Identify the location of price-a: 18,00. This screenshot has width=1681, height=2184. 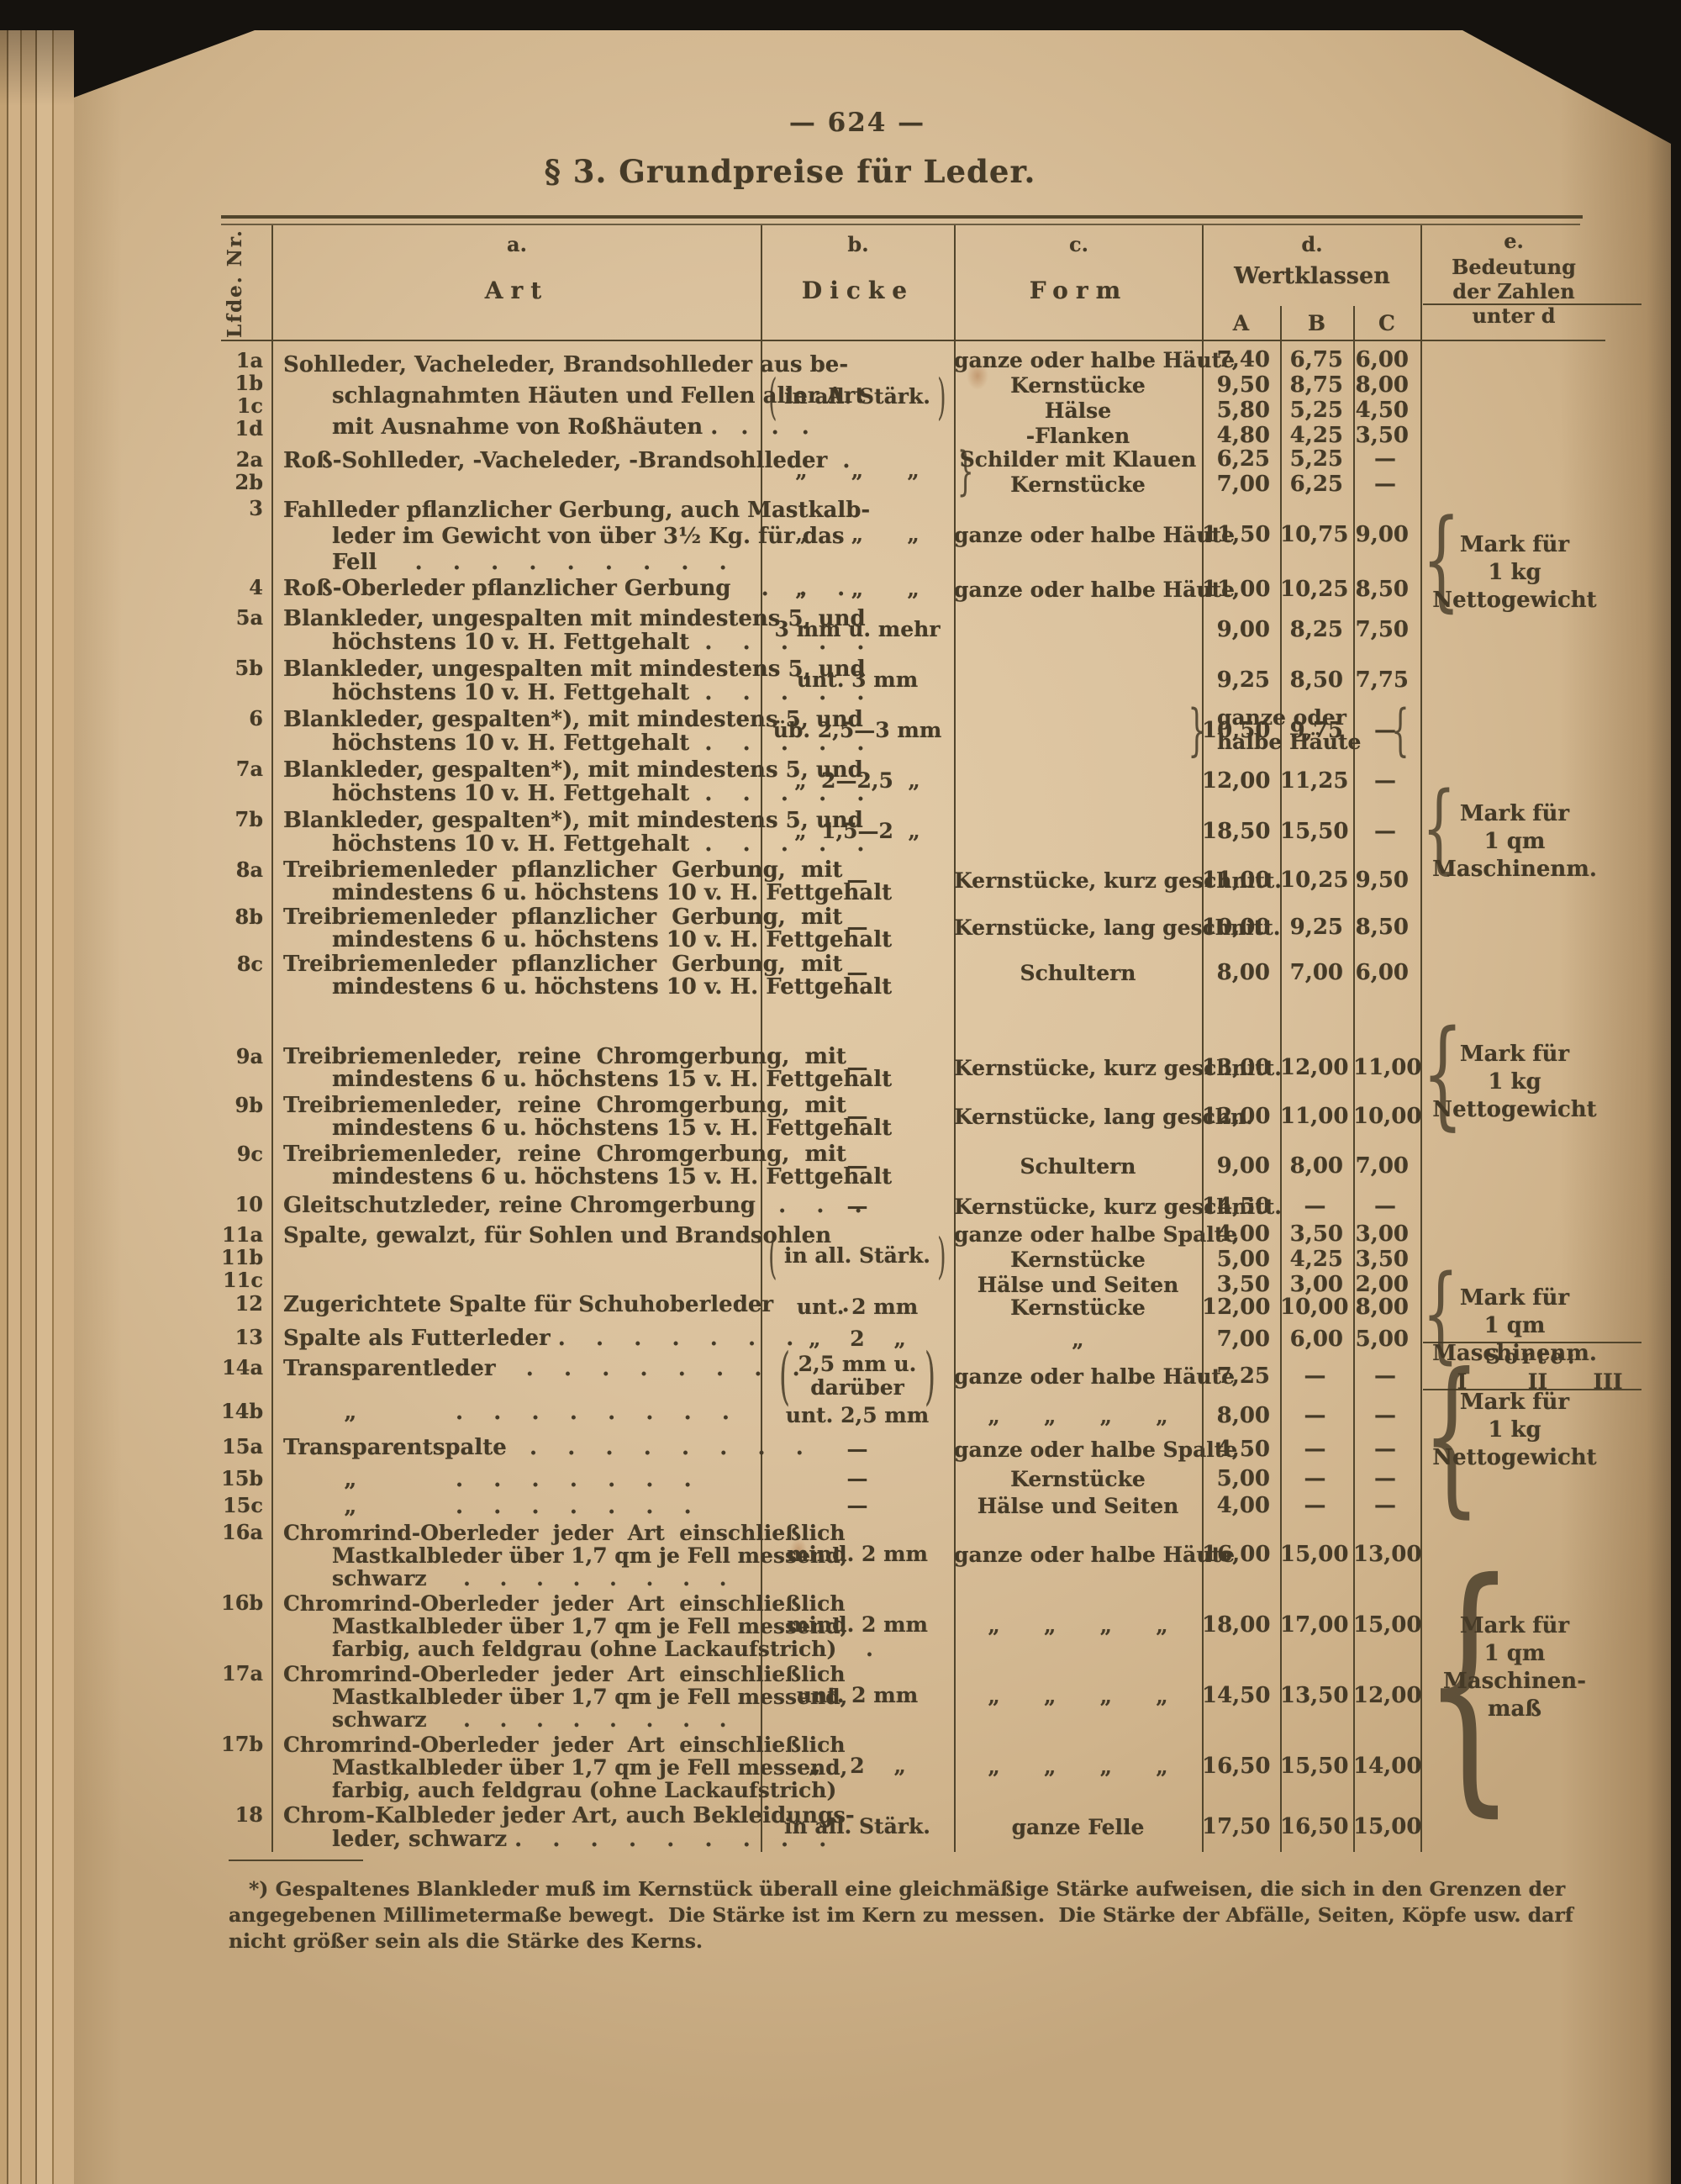
(1236, 1625).